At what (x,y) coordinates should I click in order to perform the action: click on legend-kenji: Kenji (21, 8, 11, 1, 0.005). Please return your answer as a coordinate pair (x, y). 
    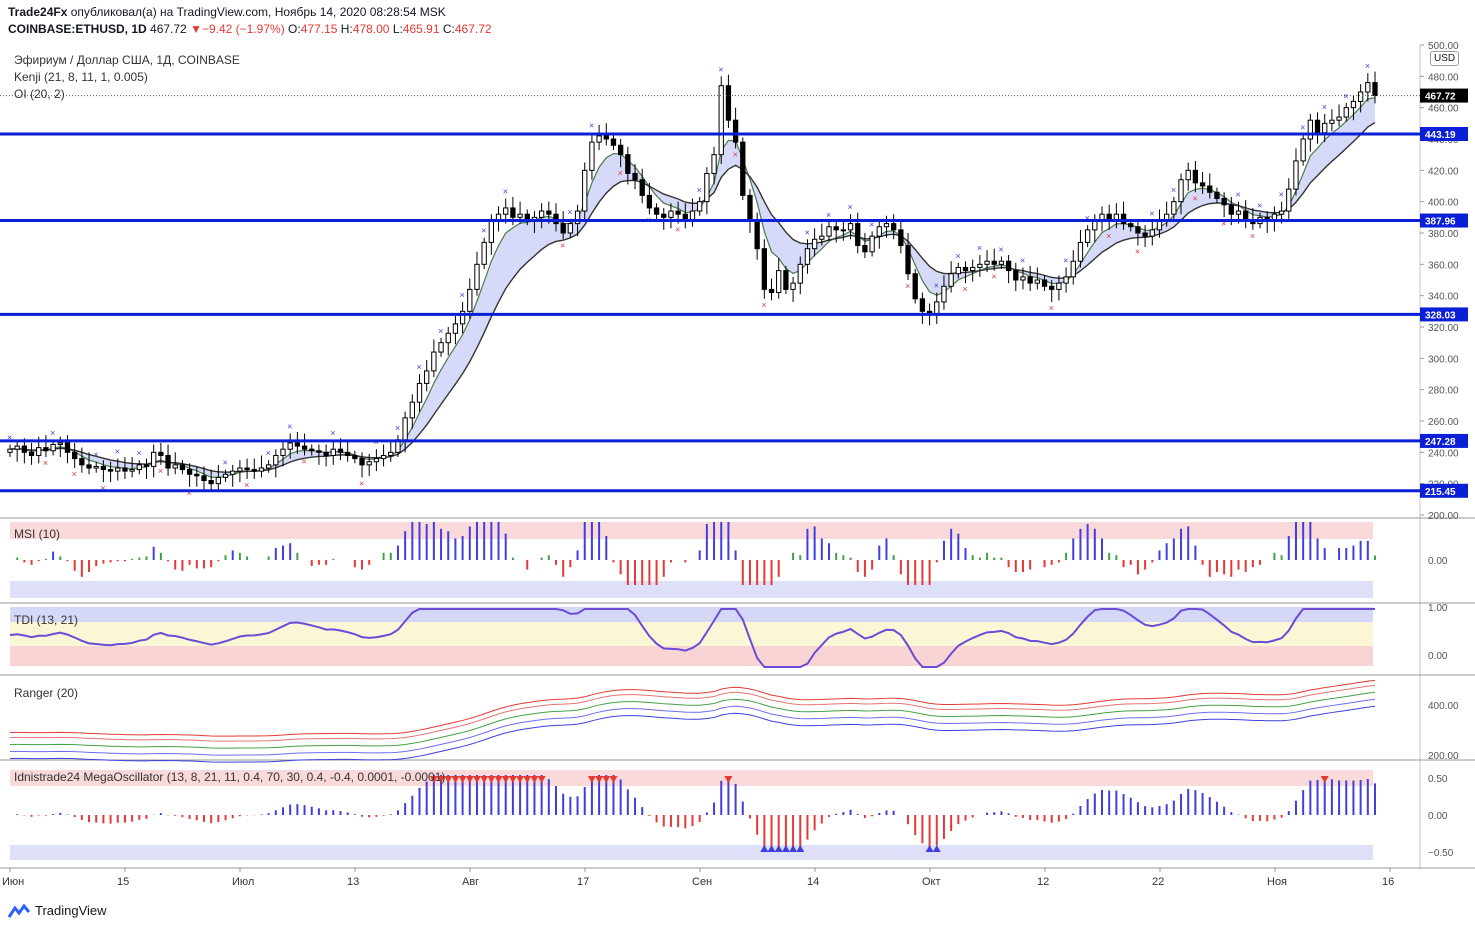
    Looking at the image, I should click on (81, 77).